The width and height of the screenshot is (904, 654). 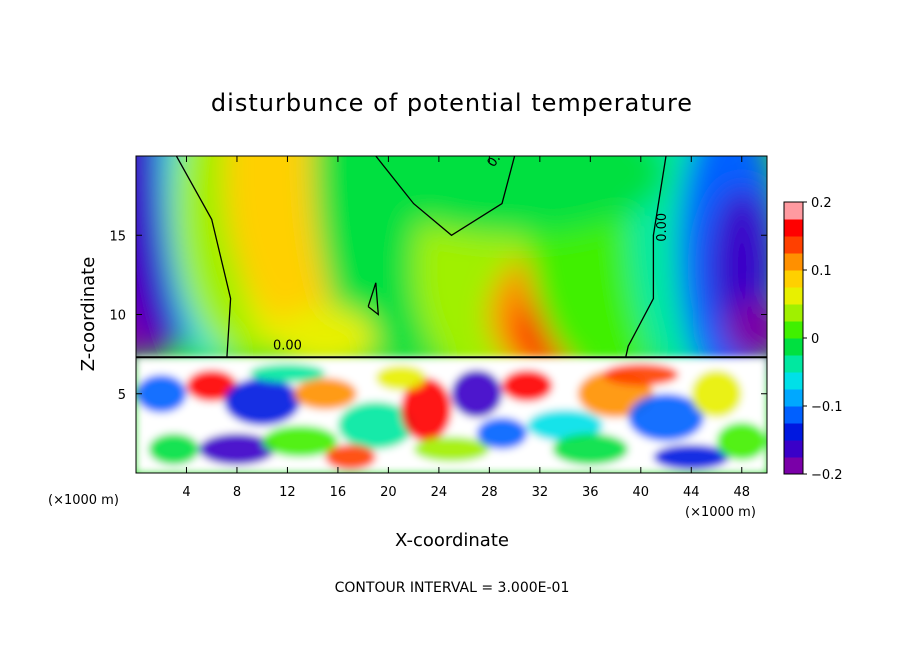 I want to click on x-unit-left: (×1000 m), so click(x=83, y=500).